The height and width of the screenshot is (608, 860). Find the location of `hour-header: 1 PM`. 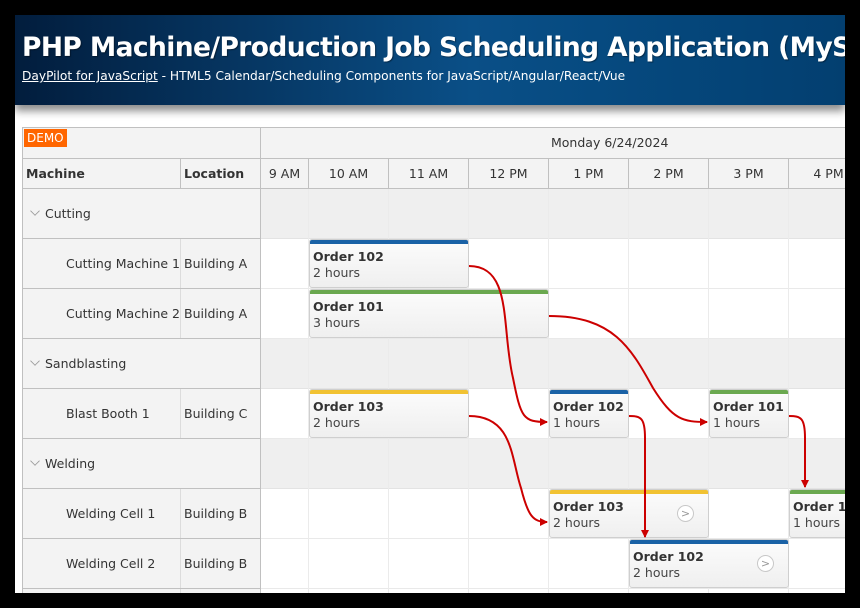

hour-header: 1 PM is located at coordinates (589, 174).